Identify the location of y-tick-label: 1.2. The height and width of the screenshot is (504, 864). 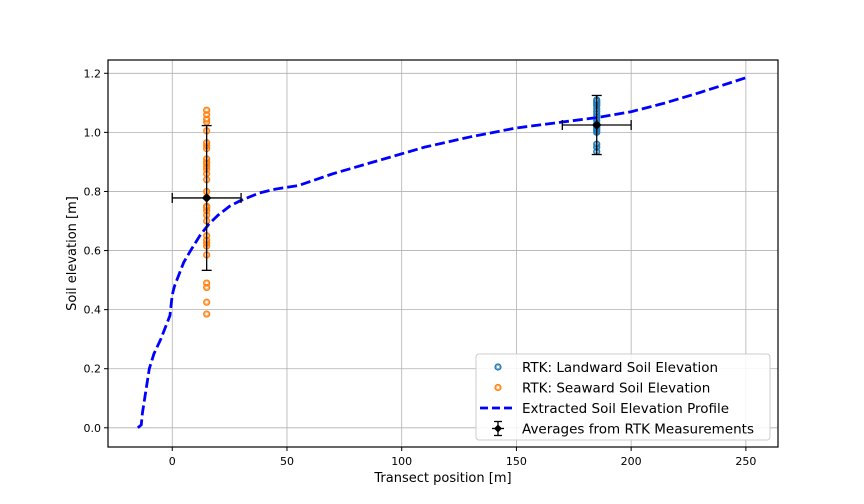
(93, 73).